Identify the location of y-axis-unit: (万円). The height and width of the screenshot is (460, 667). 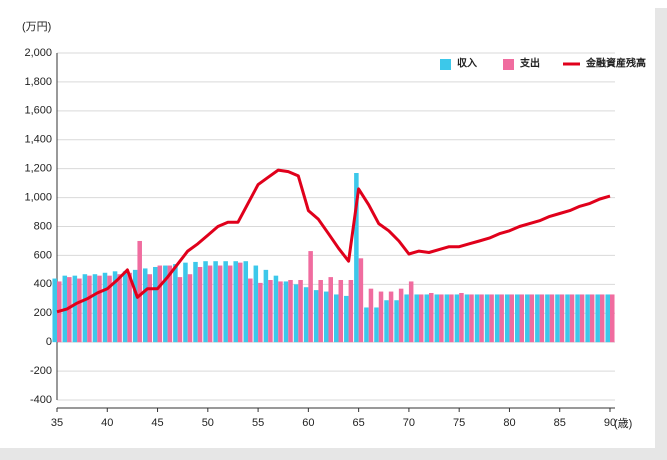
(36, 27).